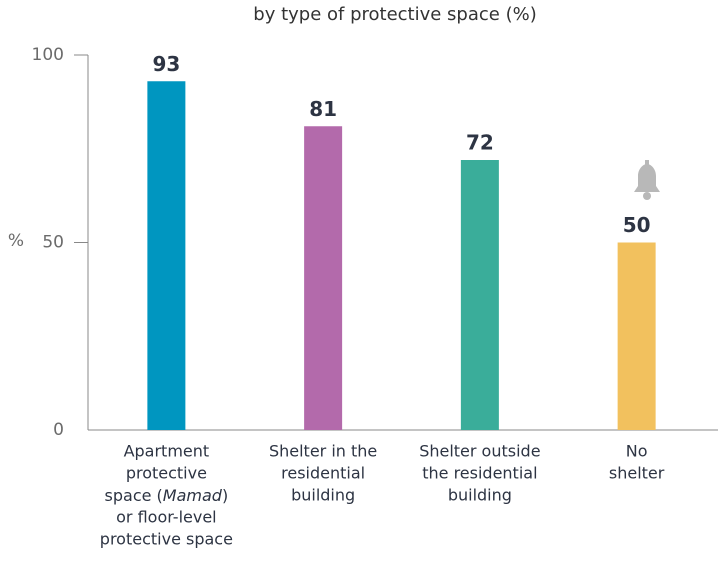 The width and height of the screenshot is (718, 570). What do you see at coordinates (637, 451) in the screenshot?
I see `x-tick-label: No` at bounding box center [637, 451].